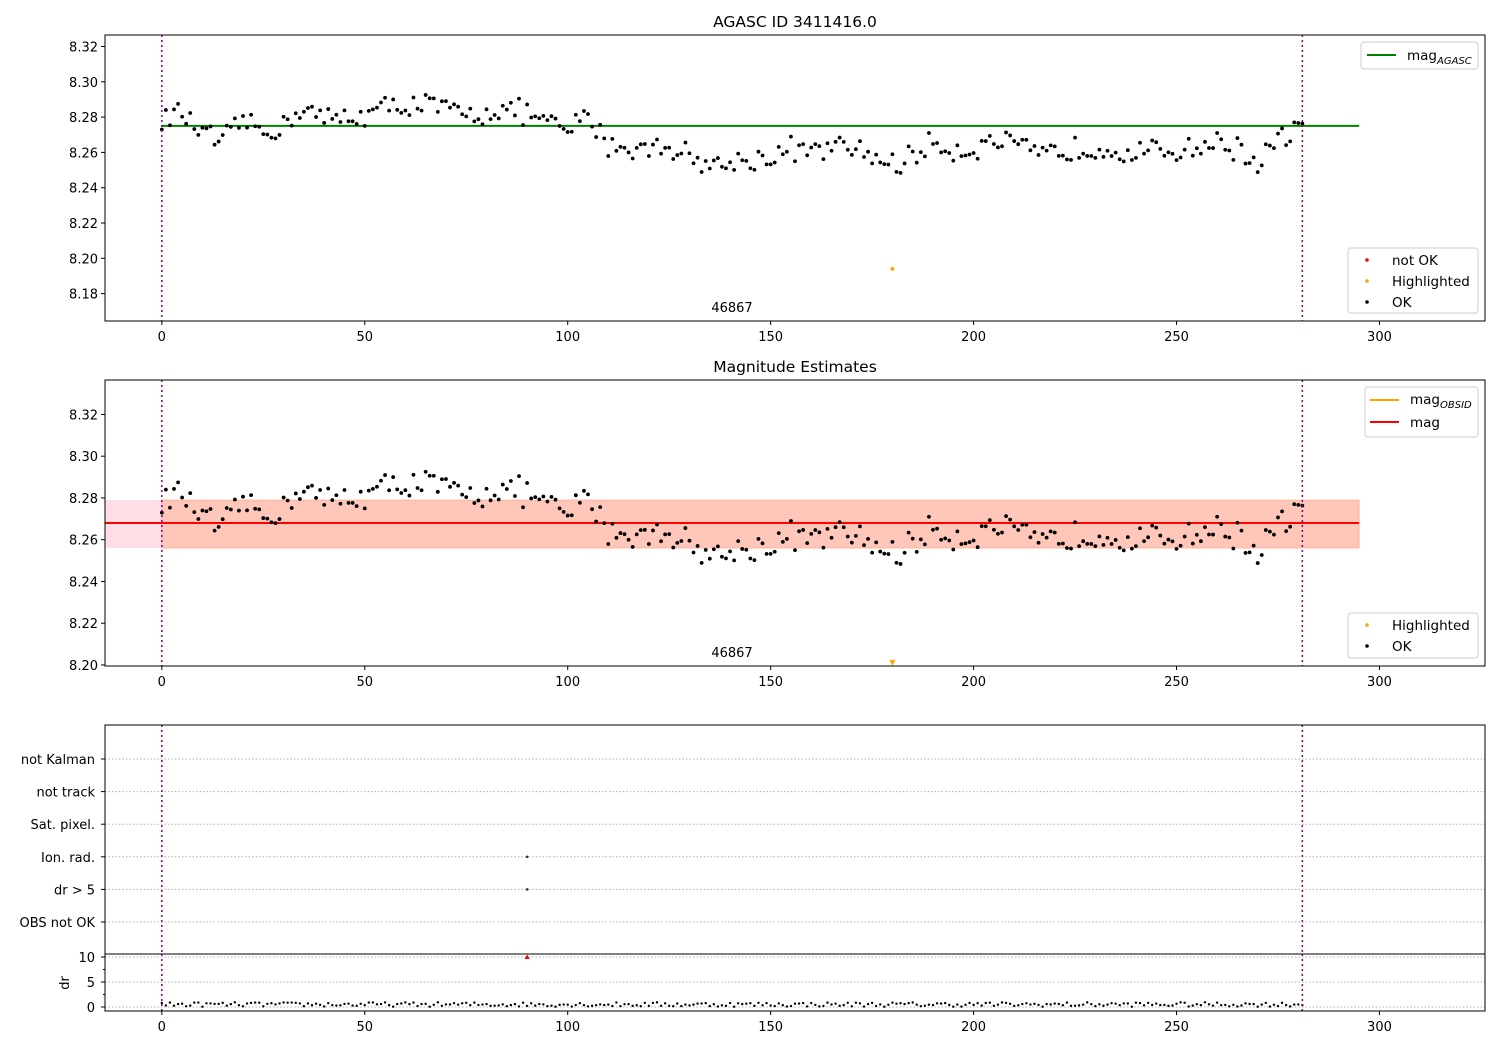 Image resolution: width=1500 pixels, height=1050 pixels. Describe the element at coordinates (770, 682) in the screenshot. I see `x-tick-label: 150` at that location.